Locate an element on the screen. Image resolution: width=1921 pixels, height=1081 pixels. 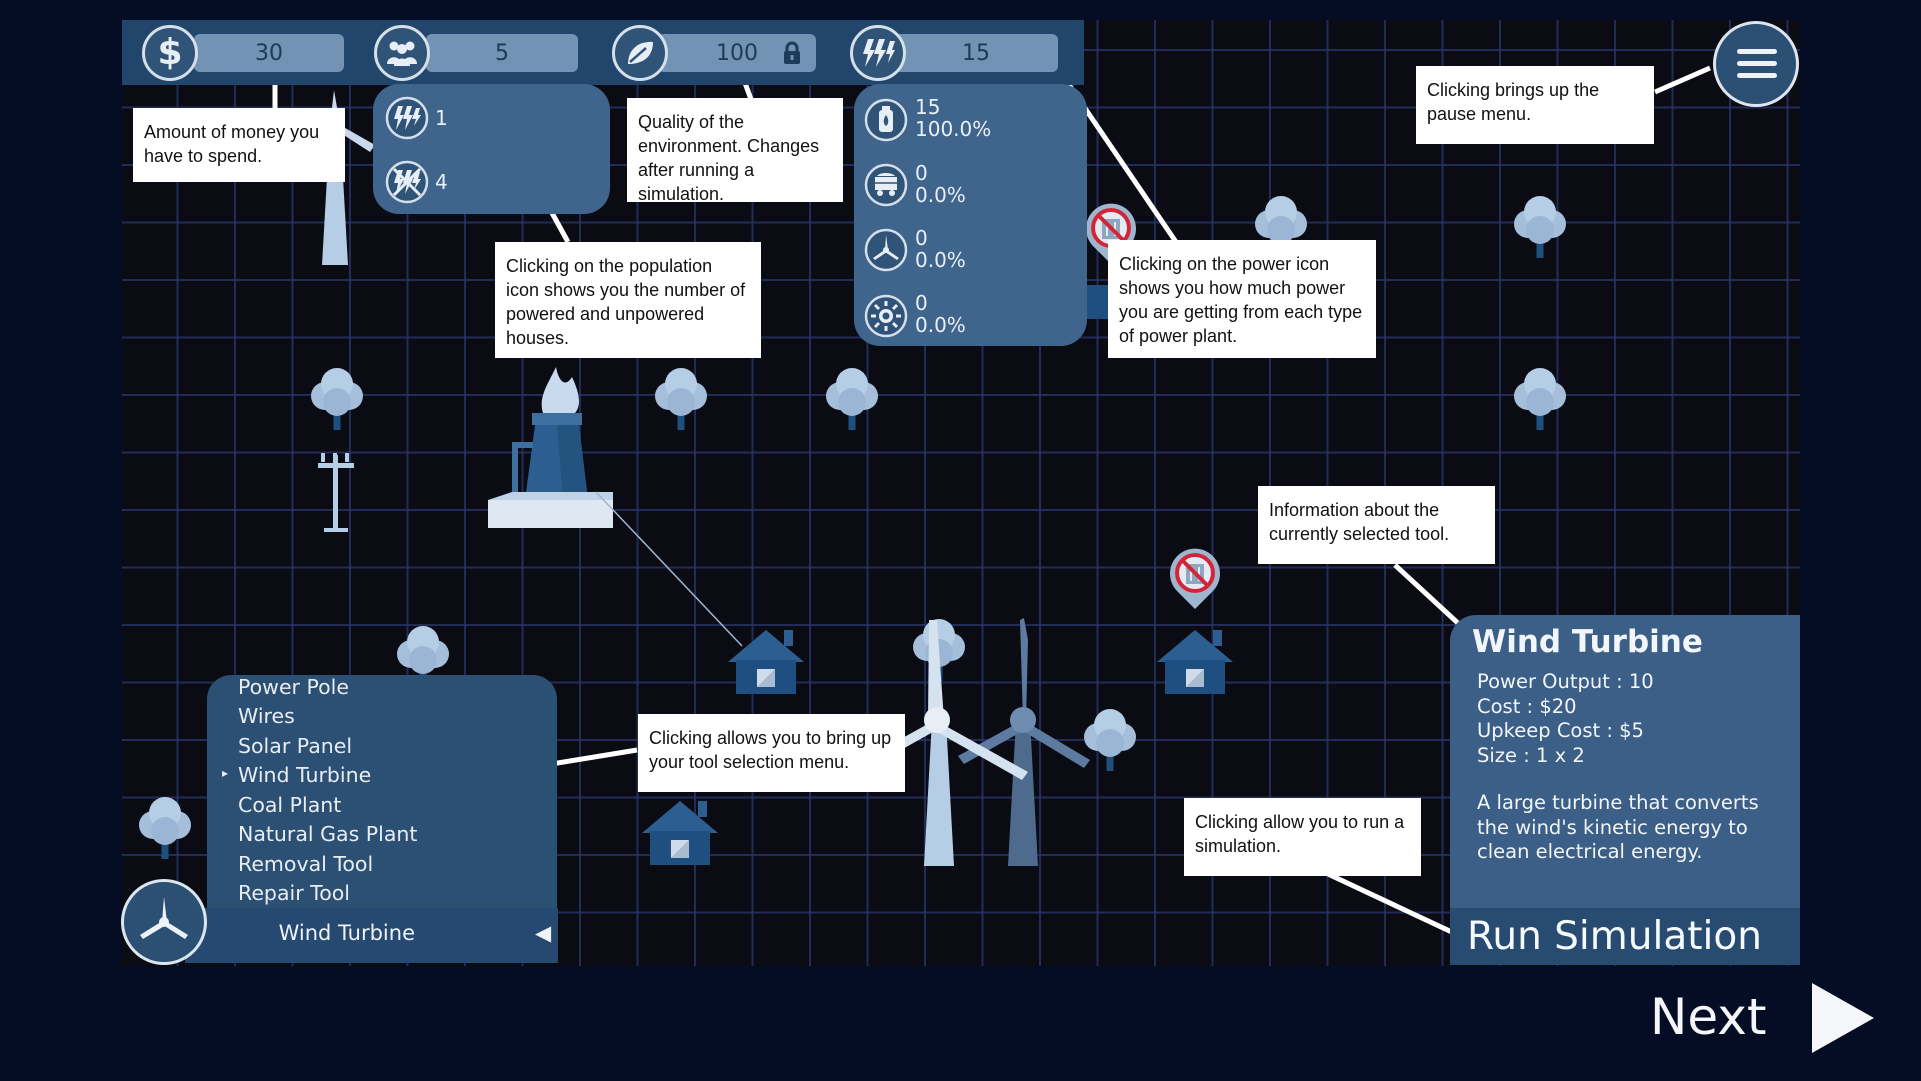
callout-money: Amount of money you have to spend. is located at coordinates (239, 145).